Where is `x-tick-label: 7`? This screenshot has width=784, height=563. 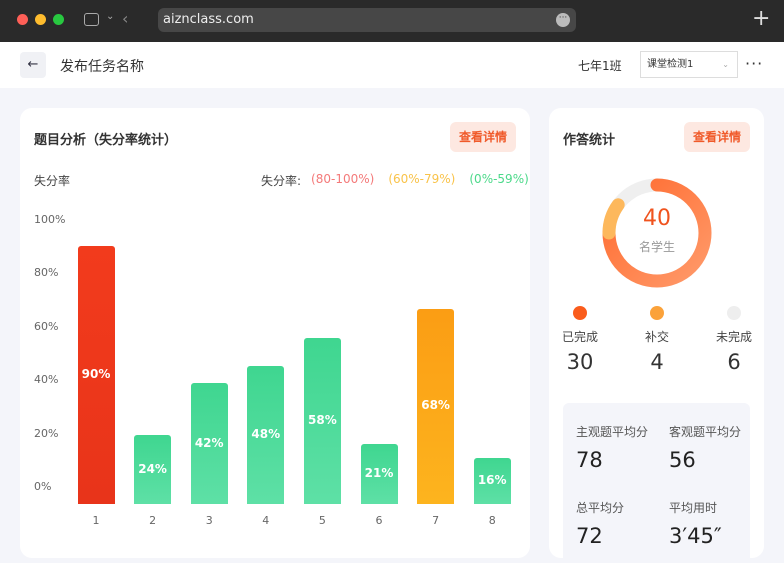
x-tick-label: 7 is located at coordinates (436, 520).